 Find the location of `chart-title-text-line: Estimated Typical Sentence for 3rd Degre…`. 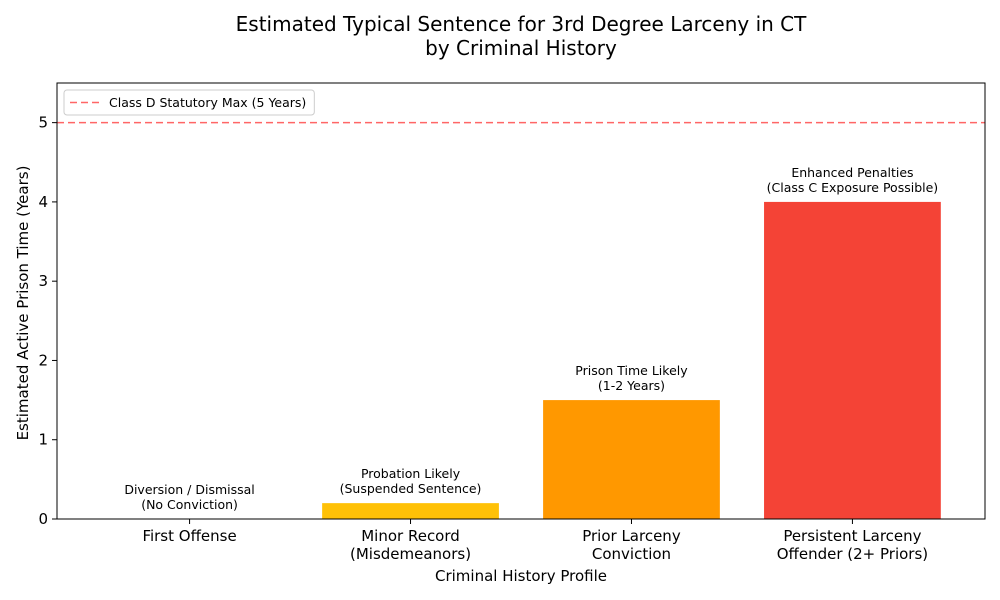

chart-title-text-line: Estimated Typical Sentence for 3rd Degre… is located at coordinates (521, 24).